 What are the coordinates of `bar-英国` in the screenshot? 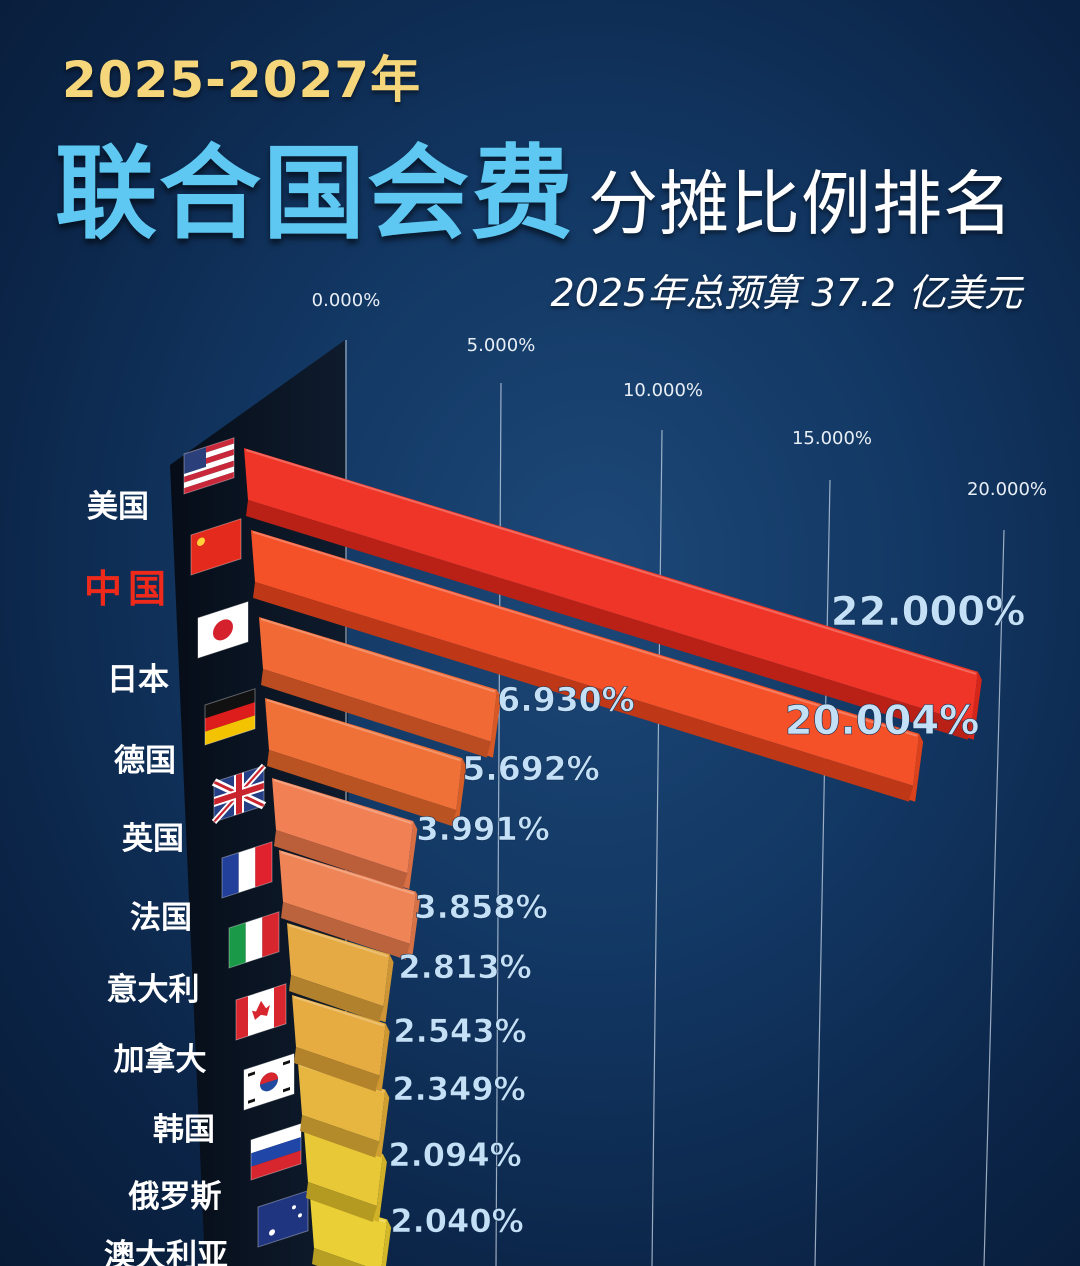 It's located at (345, 834).